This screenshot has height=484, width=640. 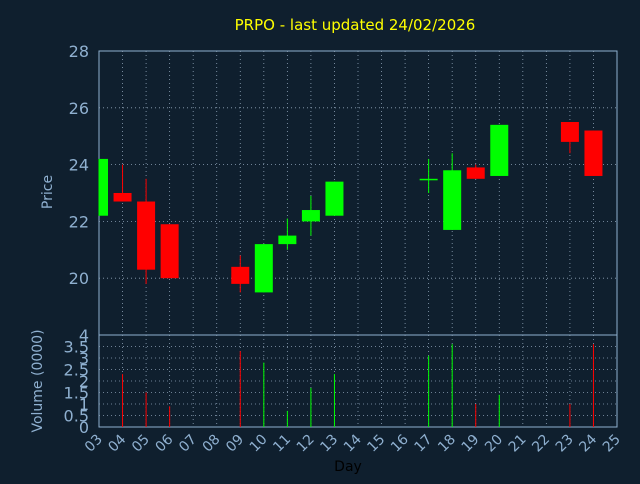 What do you see at coordinates (84, 381) in the screenshot?
I see `volume-tick-label: 2` at bounding box center [84, 381].